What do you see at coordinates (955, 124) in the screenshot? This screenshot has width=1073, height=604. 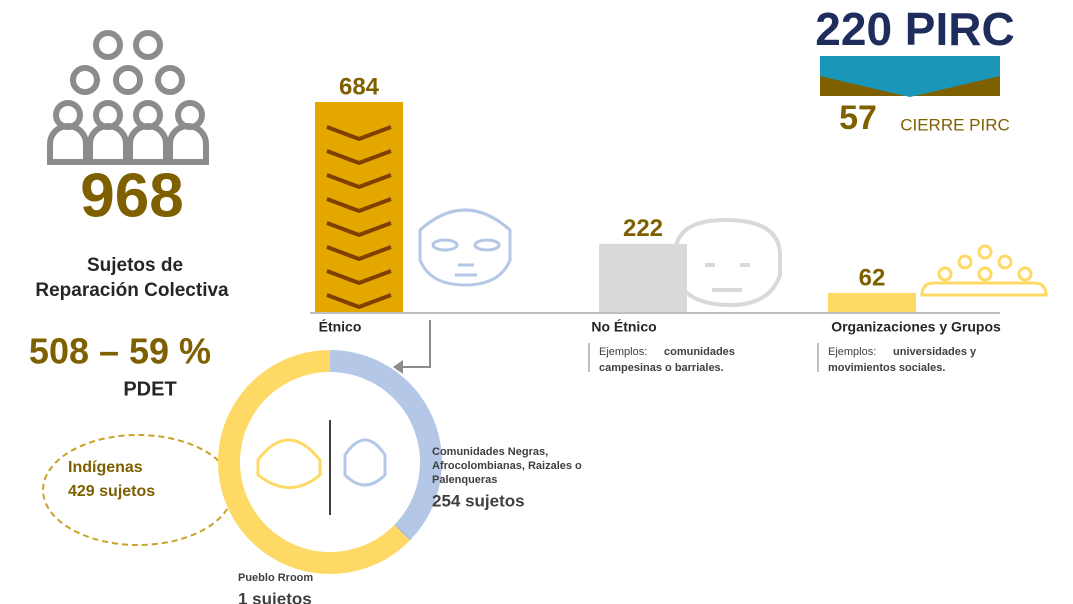 I see `cierre-label: CIERRE PIRC` at bounding box center [955, 124].